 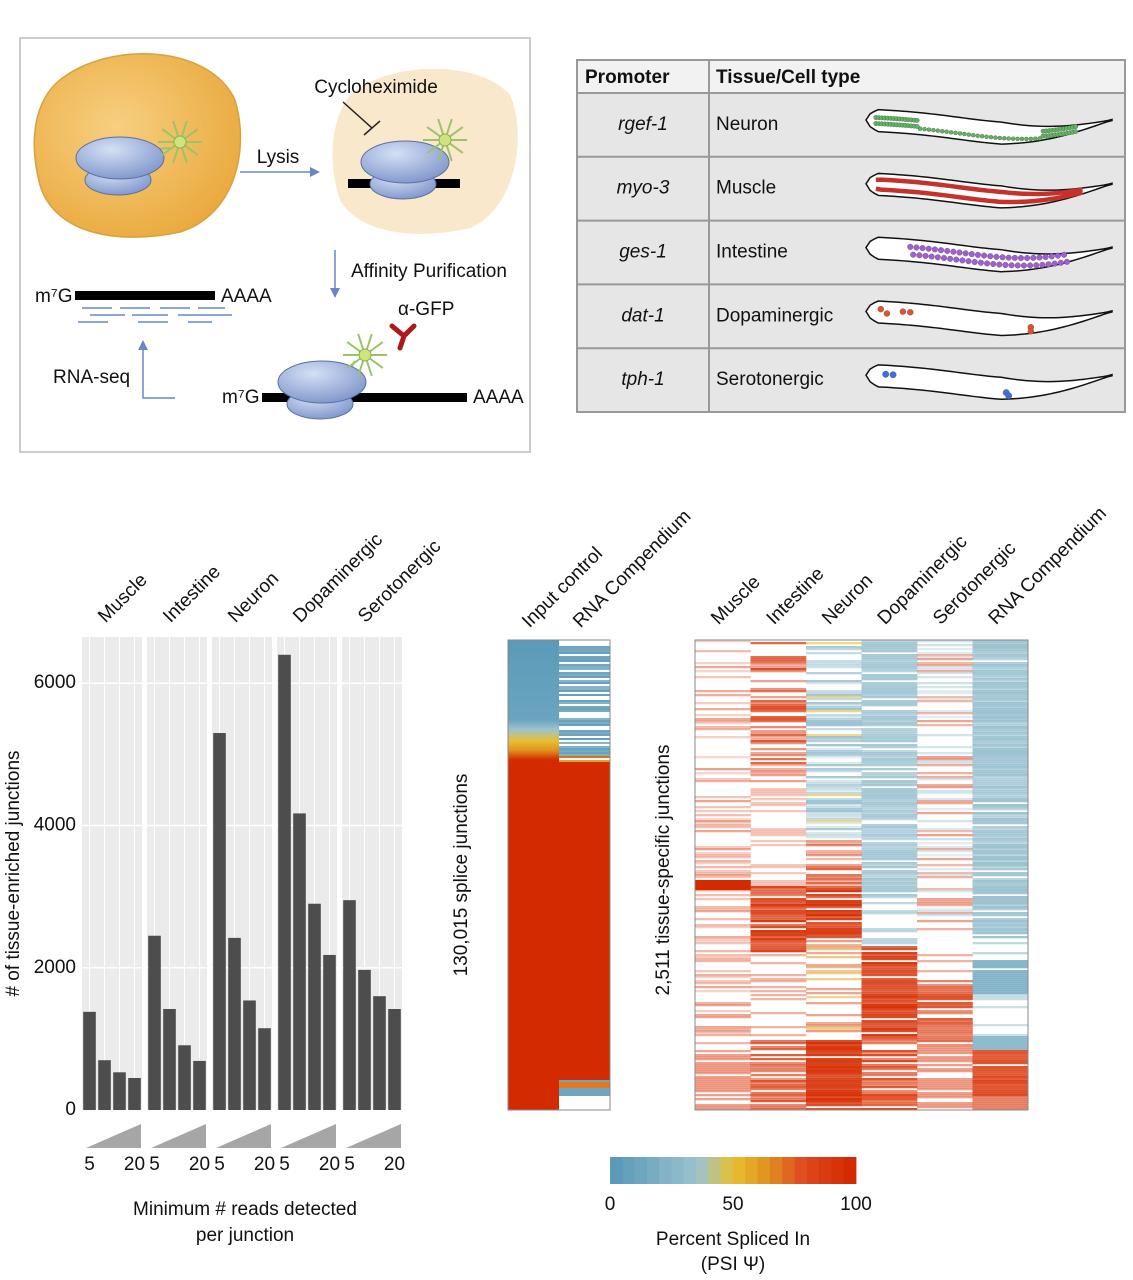 I want to click on table-header, so click(x=851, y=77).